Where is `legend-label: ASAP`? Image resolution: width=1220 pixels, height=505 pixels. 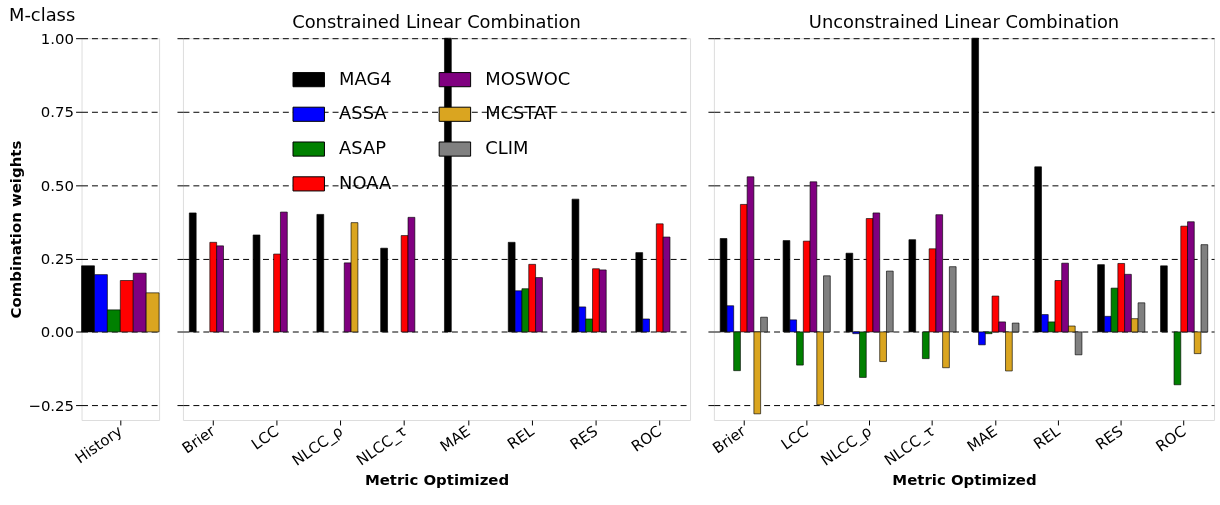
legend-label: ASAP is located at coordinates (363, 148).